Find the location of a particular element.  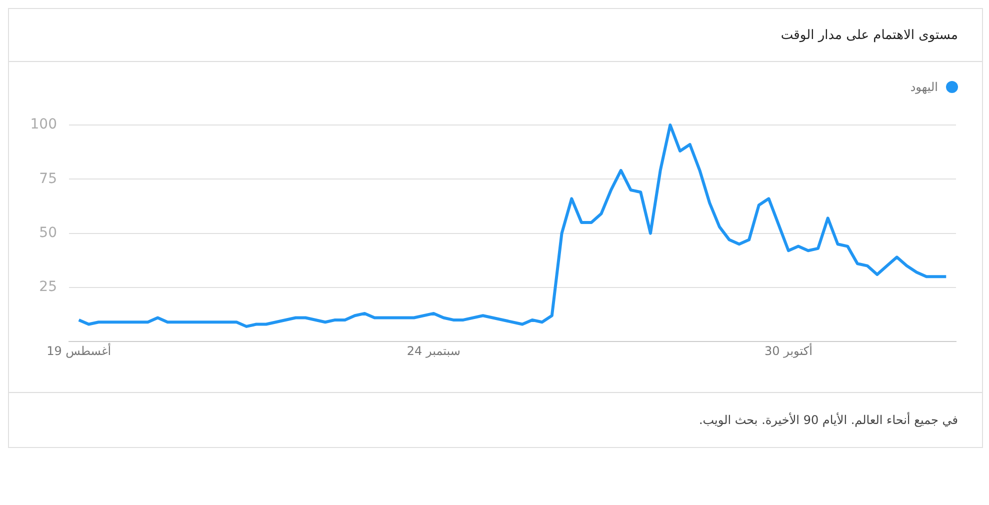

x-tick-label: 24 سبتمبر is located at coordinates (433, 351).